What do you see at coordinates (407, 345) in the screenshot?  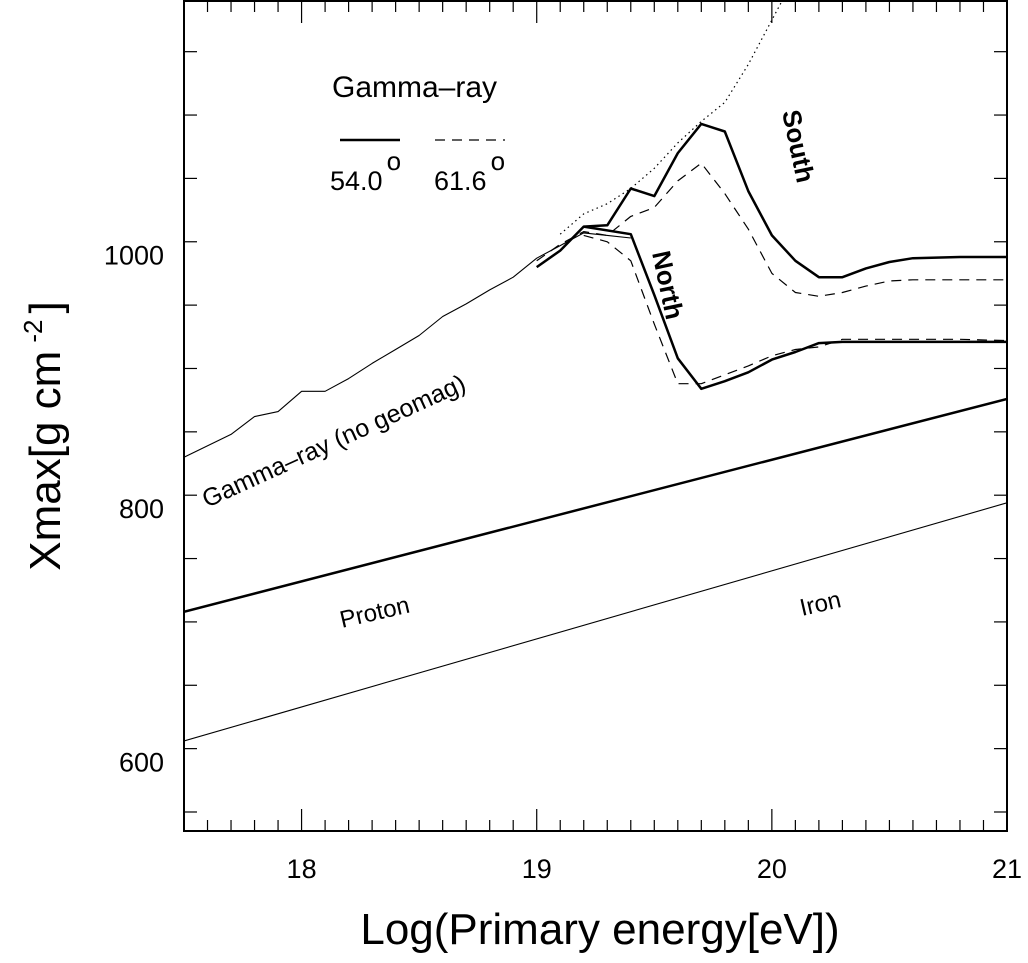 I see `series-line-thin-solid` at bounding box center [407, 345].